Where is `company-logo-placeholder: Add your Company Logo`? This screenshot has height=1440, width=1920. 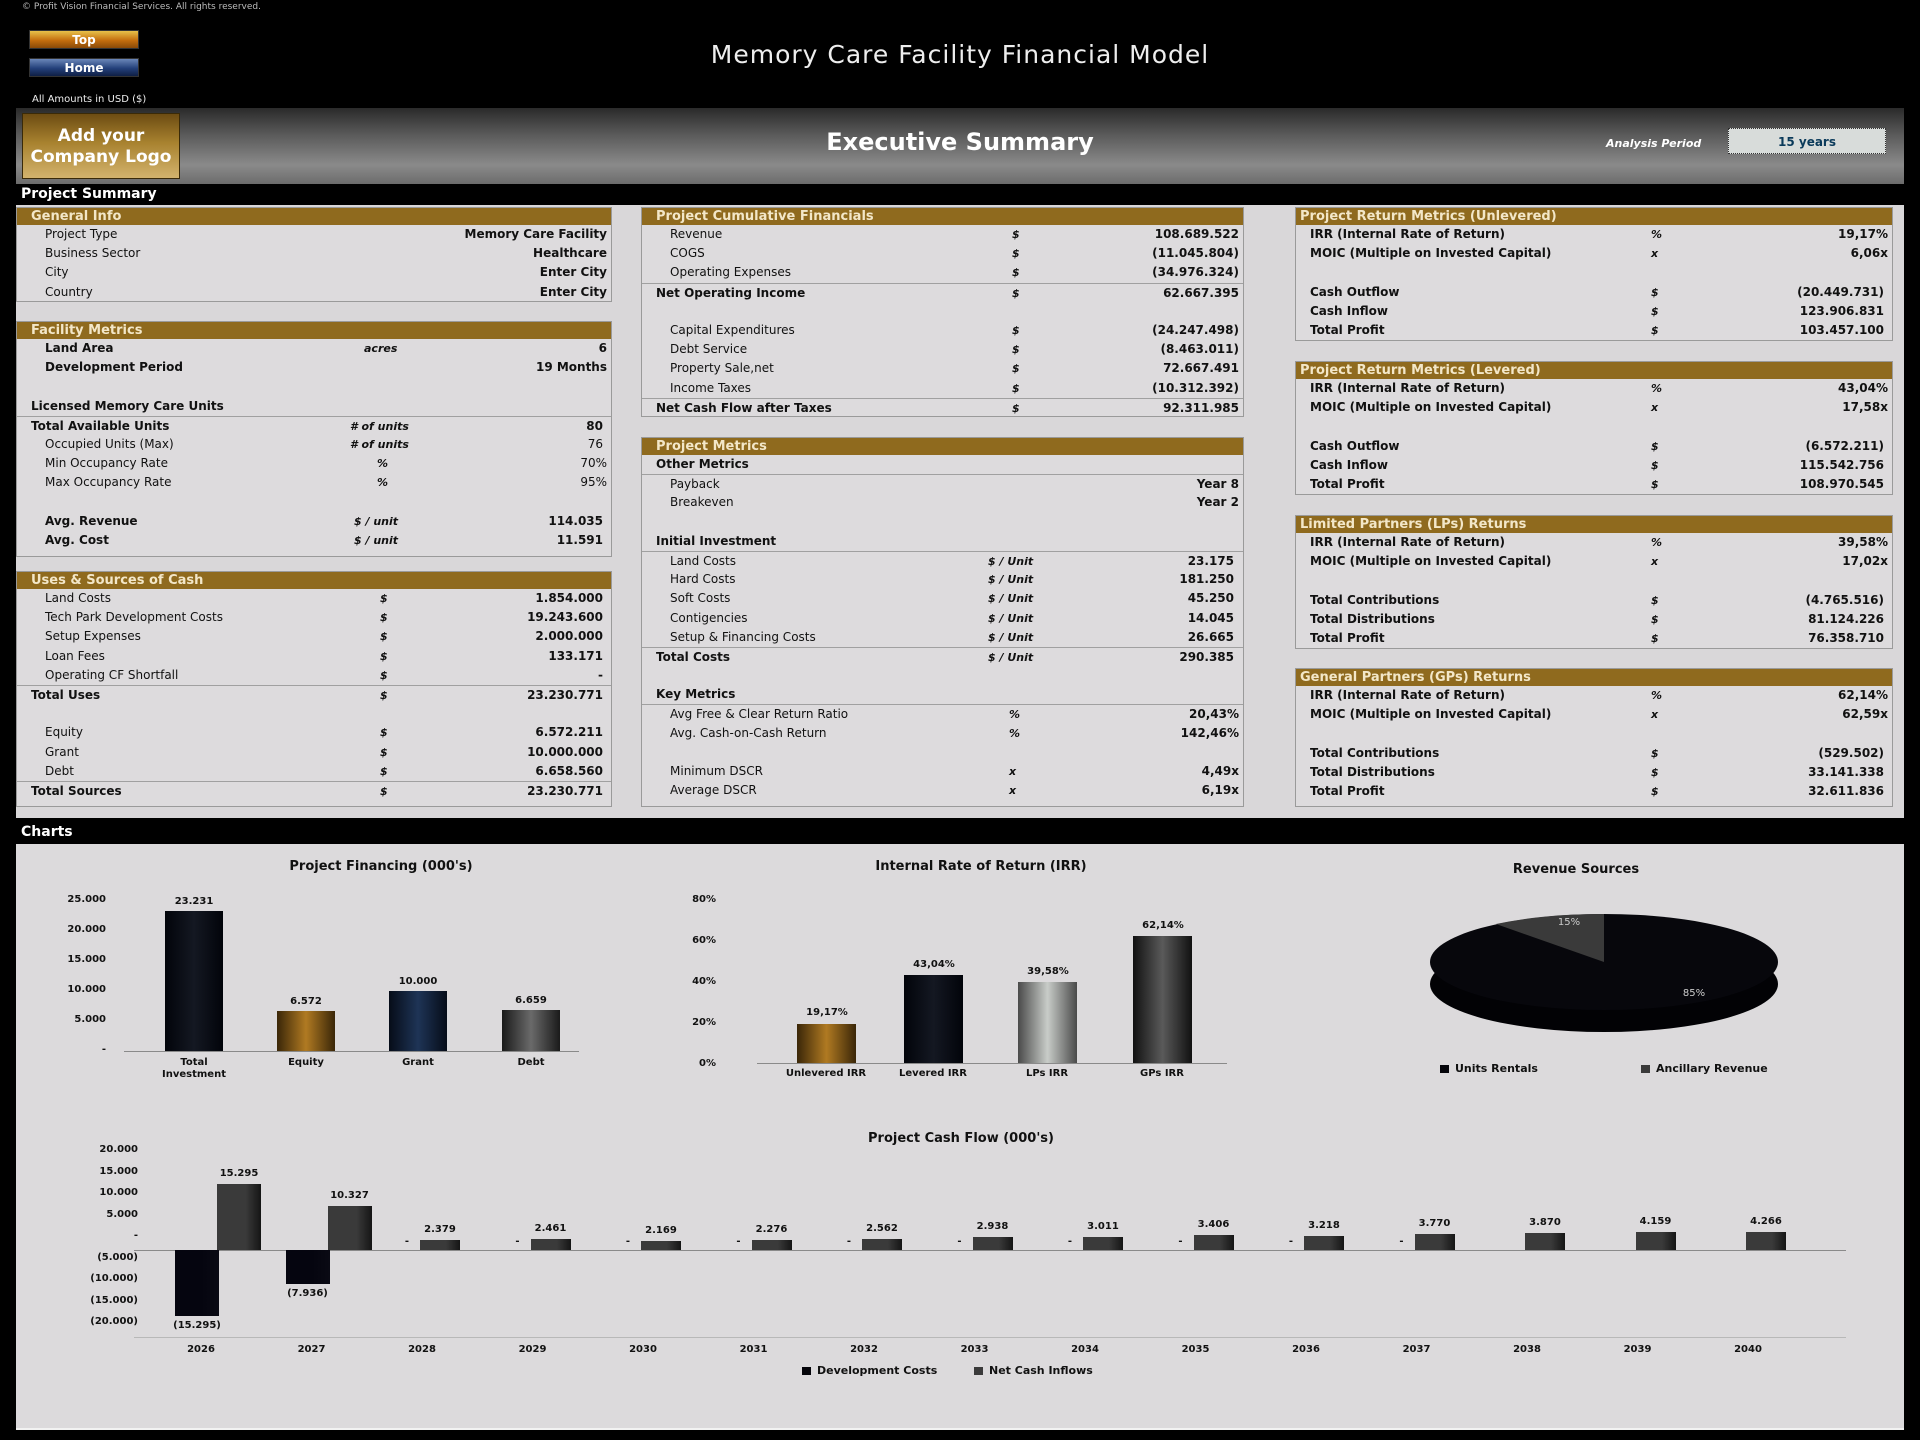 company-logo-placeholder: Add your Company Logo is located at coordinates (101, 146).